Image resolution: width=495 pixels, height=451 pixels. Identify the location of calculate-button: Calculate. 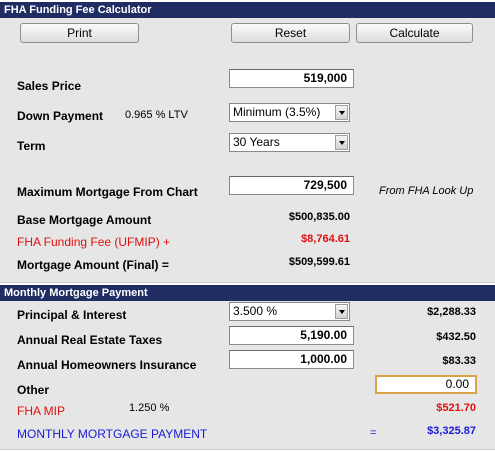
(414, 33).